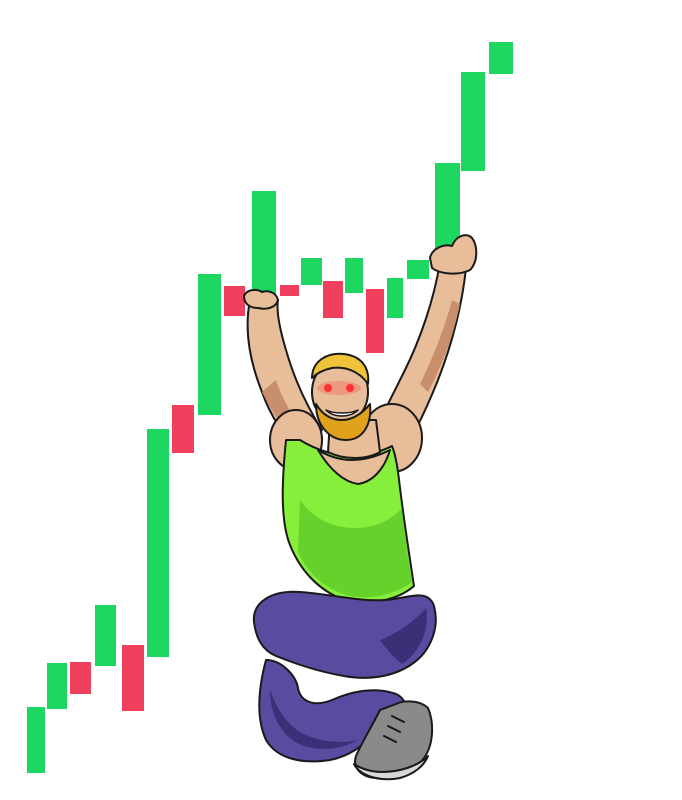 This screenshot has width=682, height=800. Describe the element at coordinates (355, 549) in the screenshot. I see `tank-top-shadow` at that location.